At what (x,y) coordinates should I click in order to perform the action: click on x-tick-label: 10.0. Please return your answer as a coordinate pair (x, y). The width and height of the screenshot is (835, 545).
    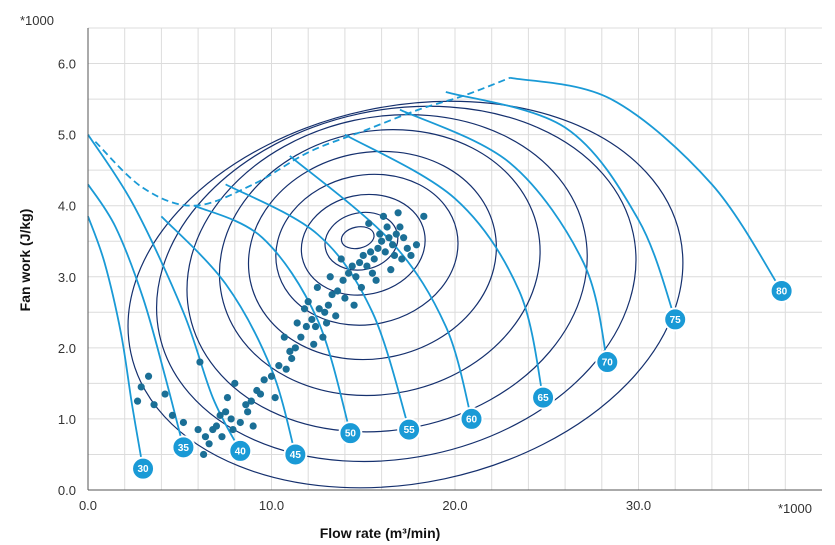
    Looking at the image, I should click on (271, 505).